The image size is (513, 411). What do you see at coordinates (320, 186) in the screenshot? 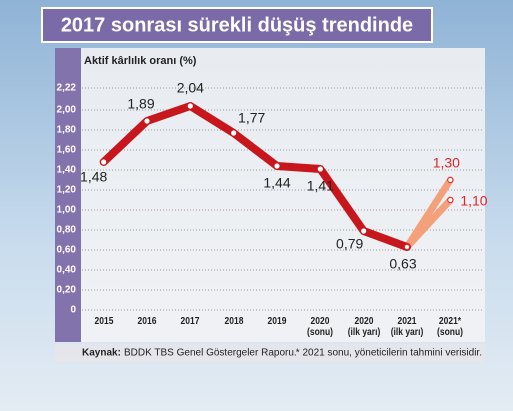
I see `value-label: 1,41` at bounding box center [320, 186].